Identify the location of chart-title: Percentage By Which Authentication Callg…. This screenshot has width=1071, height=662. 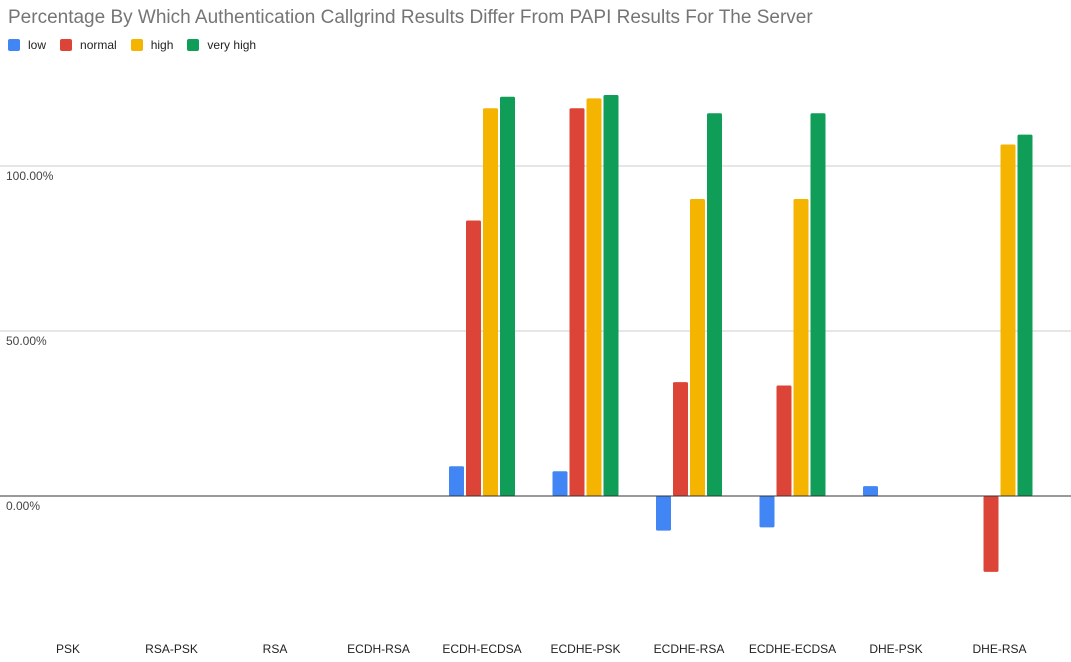
(410, 17).